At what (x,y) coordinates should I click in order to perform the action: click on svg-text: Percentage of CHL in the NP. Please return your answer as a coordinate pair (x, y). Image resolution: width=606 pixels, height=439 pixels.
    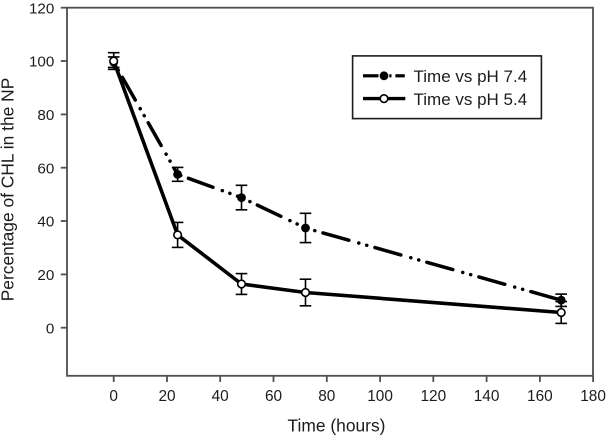
    Looking at the image, I should click on (9, 190).